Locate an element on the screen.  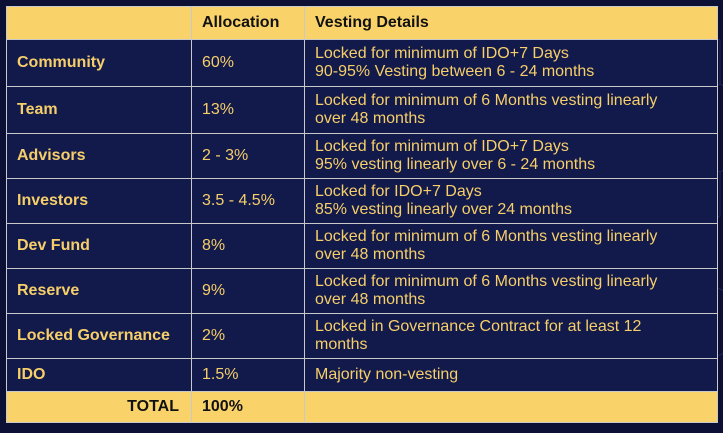
header-vesting-details: Vesting Details is located at coordinates (511, 23).